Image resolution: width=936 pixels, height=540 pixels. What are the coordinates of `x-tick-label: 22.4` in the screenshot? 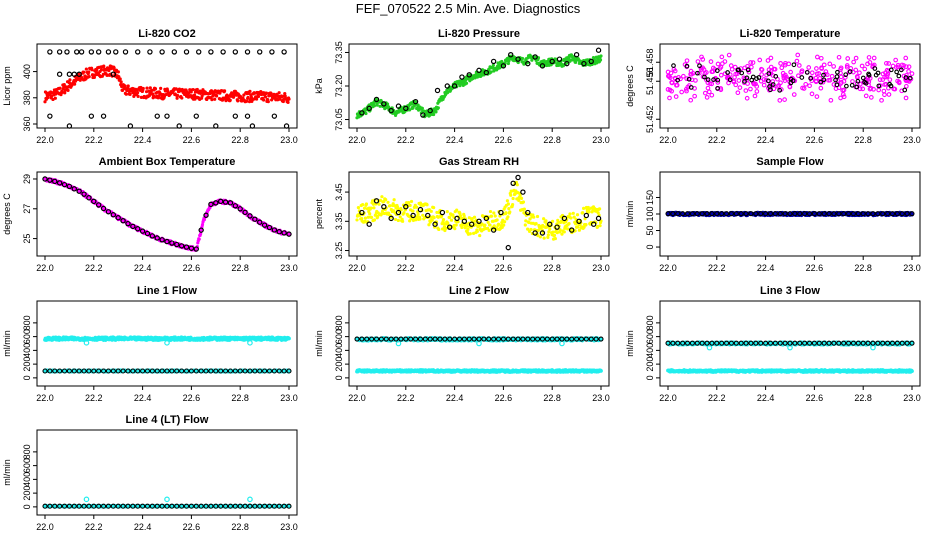 It's located at (143, 268).